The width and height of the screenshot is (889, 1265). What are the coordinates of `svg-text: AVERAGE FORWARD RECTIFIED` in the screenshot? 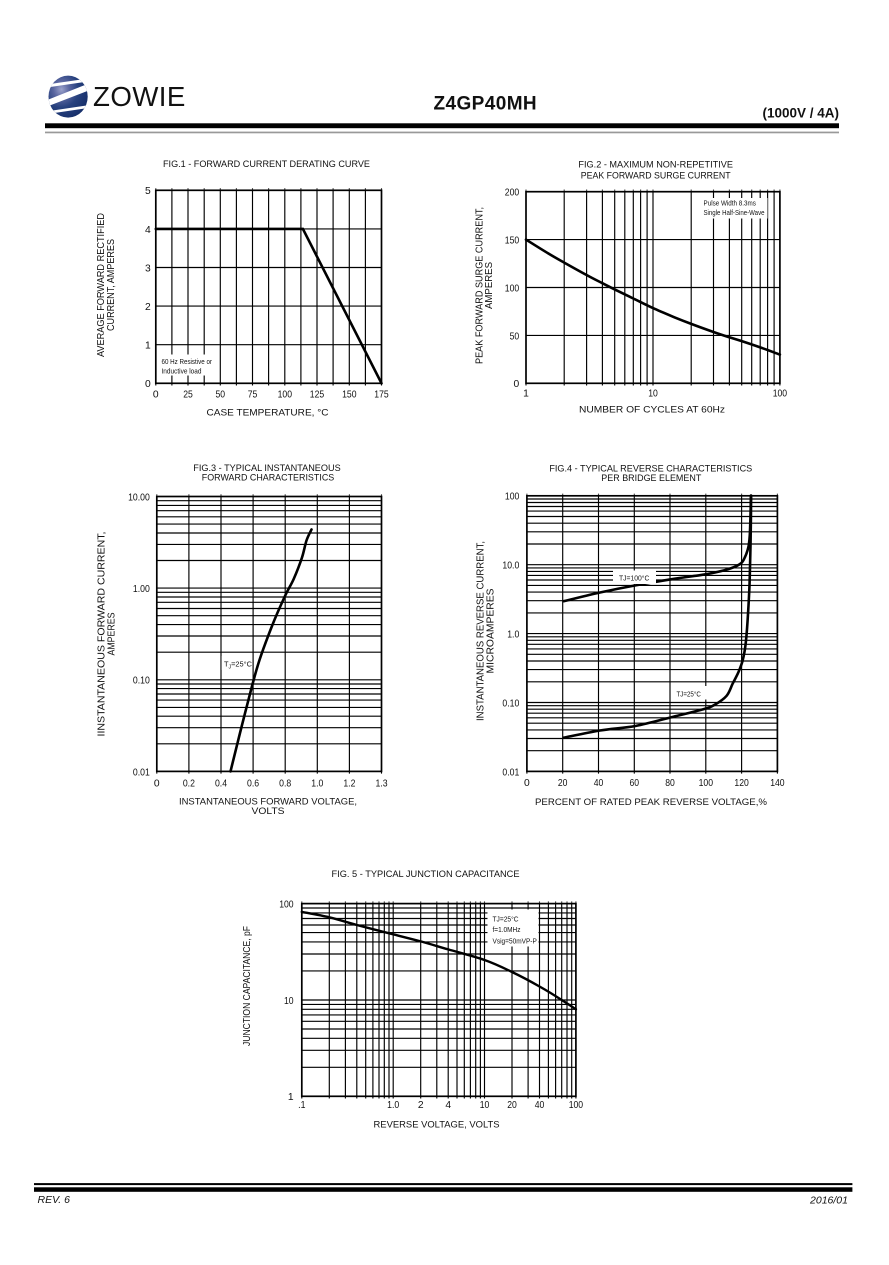 It's located at (101, 285).